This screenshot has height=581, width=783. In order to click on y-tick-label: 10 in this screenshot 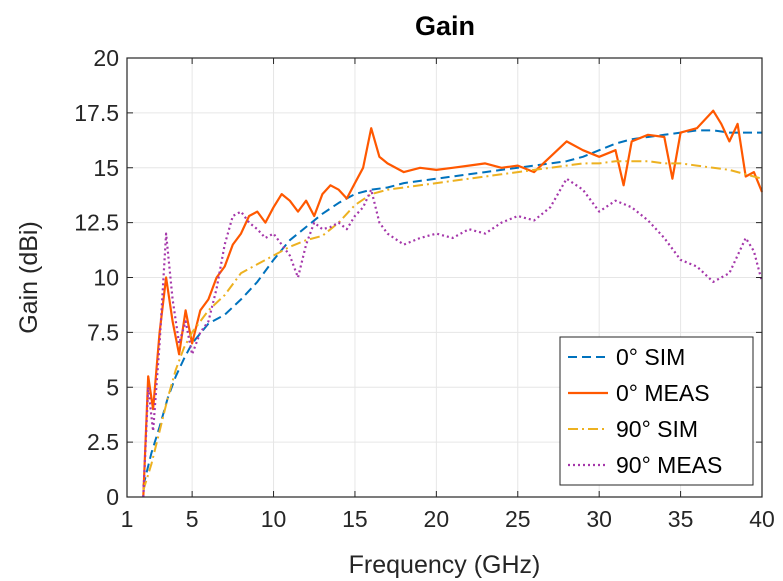, I will do `click(106, 278)`.